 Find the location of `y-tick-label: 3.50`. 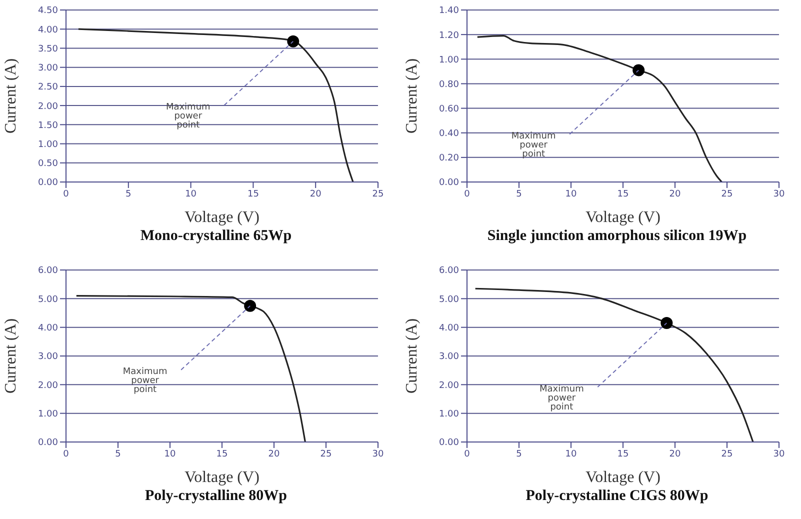

y-tick-label: 3.50 is located at coordinates (48, 49).